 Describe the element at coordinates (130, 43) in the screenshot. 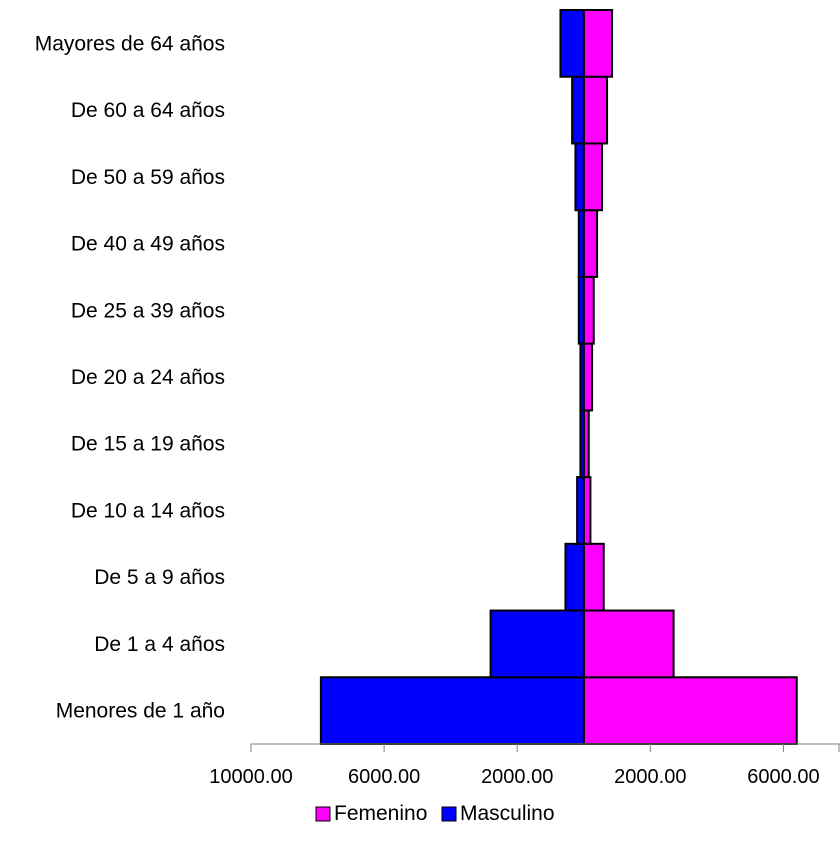

I see `category-label: Mayores de 64 años` at that location.